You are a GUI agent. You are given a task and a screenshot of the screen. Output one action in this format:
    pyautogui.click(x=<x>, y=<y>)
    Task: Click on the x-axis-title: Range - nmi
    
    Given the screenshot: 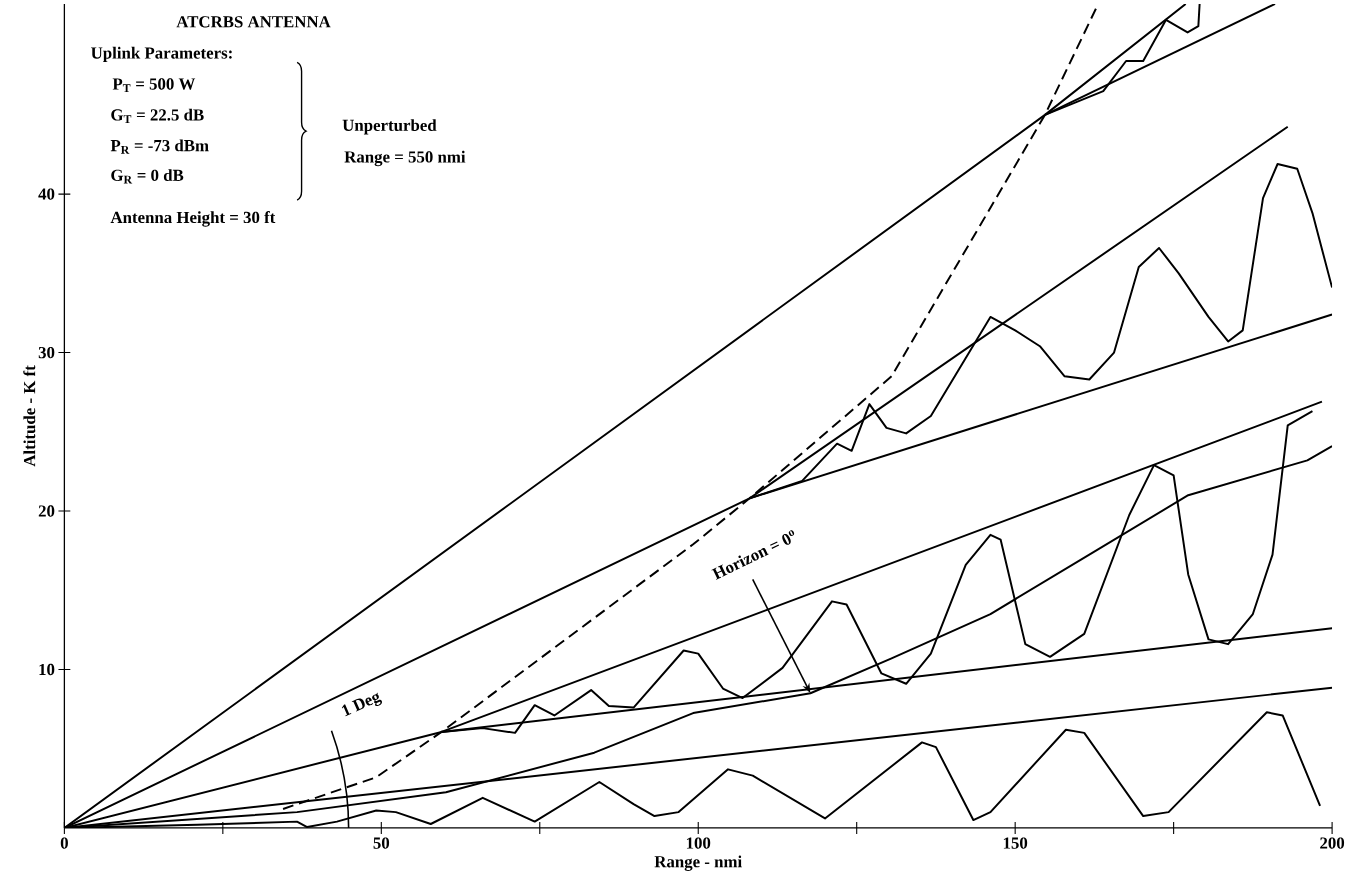 What is the action you would take?
    pyautogui.click(x=698, y=863)
    